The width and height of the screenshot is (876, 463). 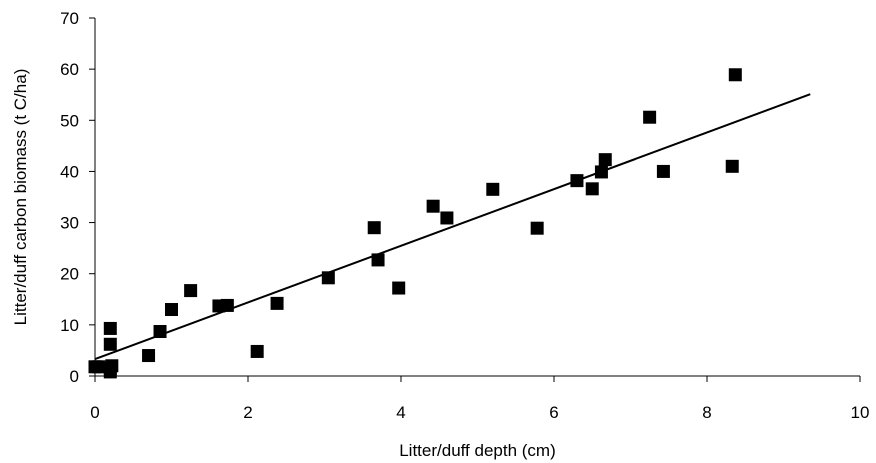 What do you see at coordinates (20, 197) in the screenshot?
I see `y-axis-title: Litter/duff carbon biomass (t C/ha)` at bounding box center [20, 197].